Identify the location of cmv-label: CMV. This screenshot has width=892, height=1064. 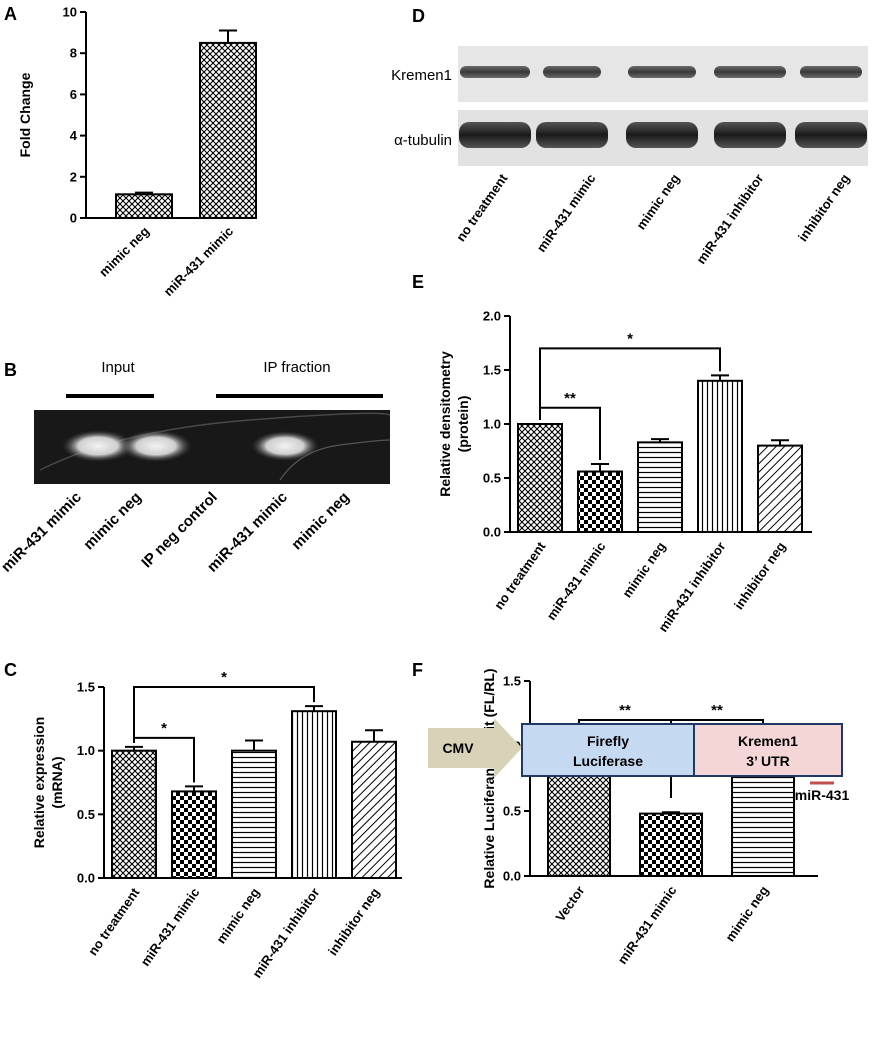
(458, 748).